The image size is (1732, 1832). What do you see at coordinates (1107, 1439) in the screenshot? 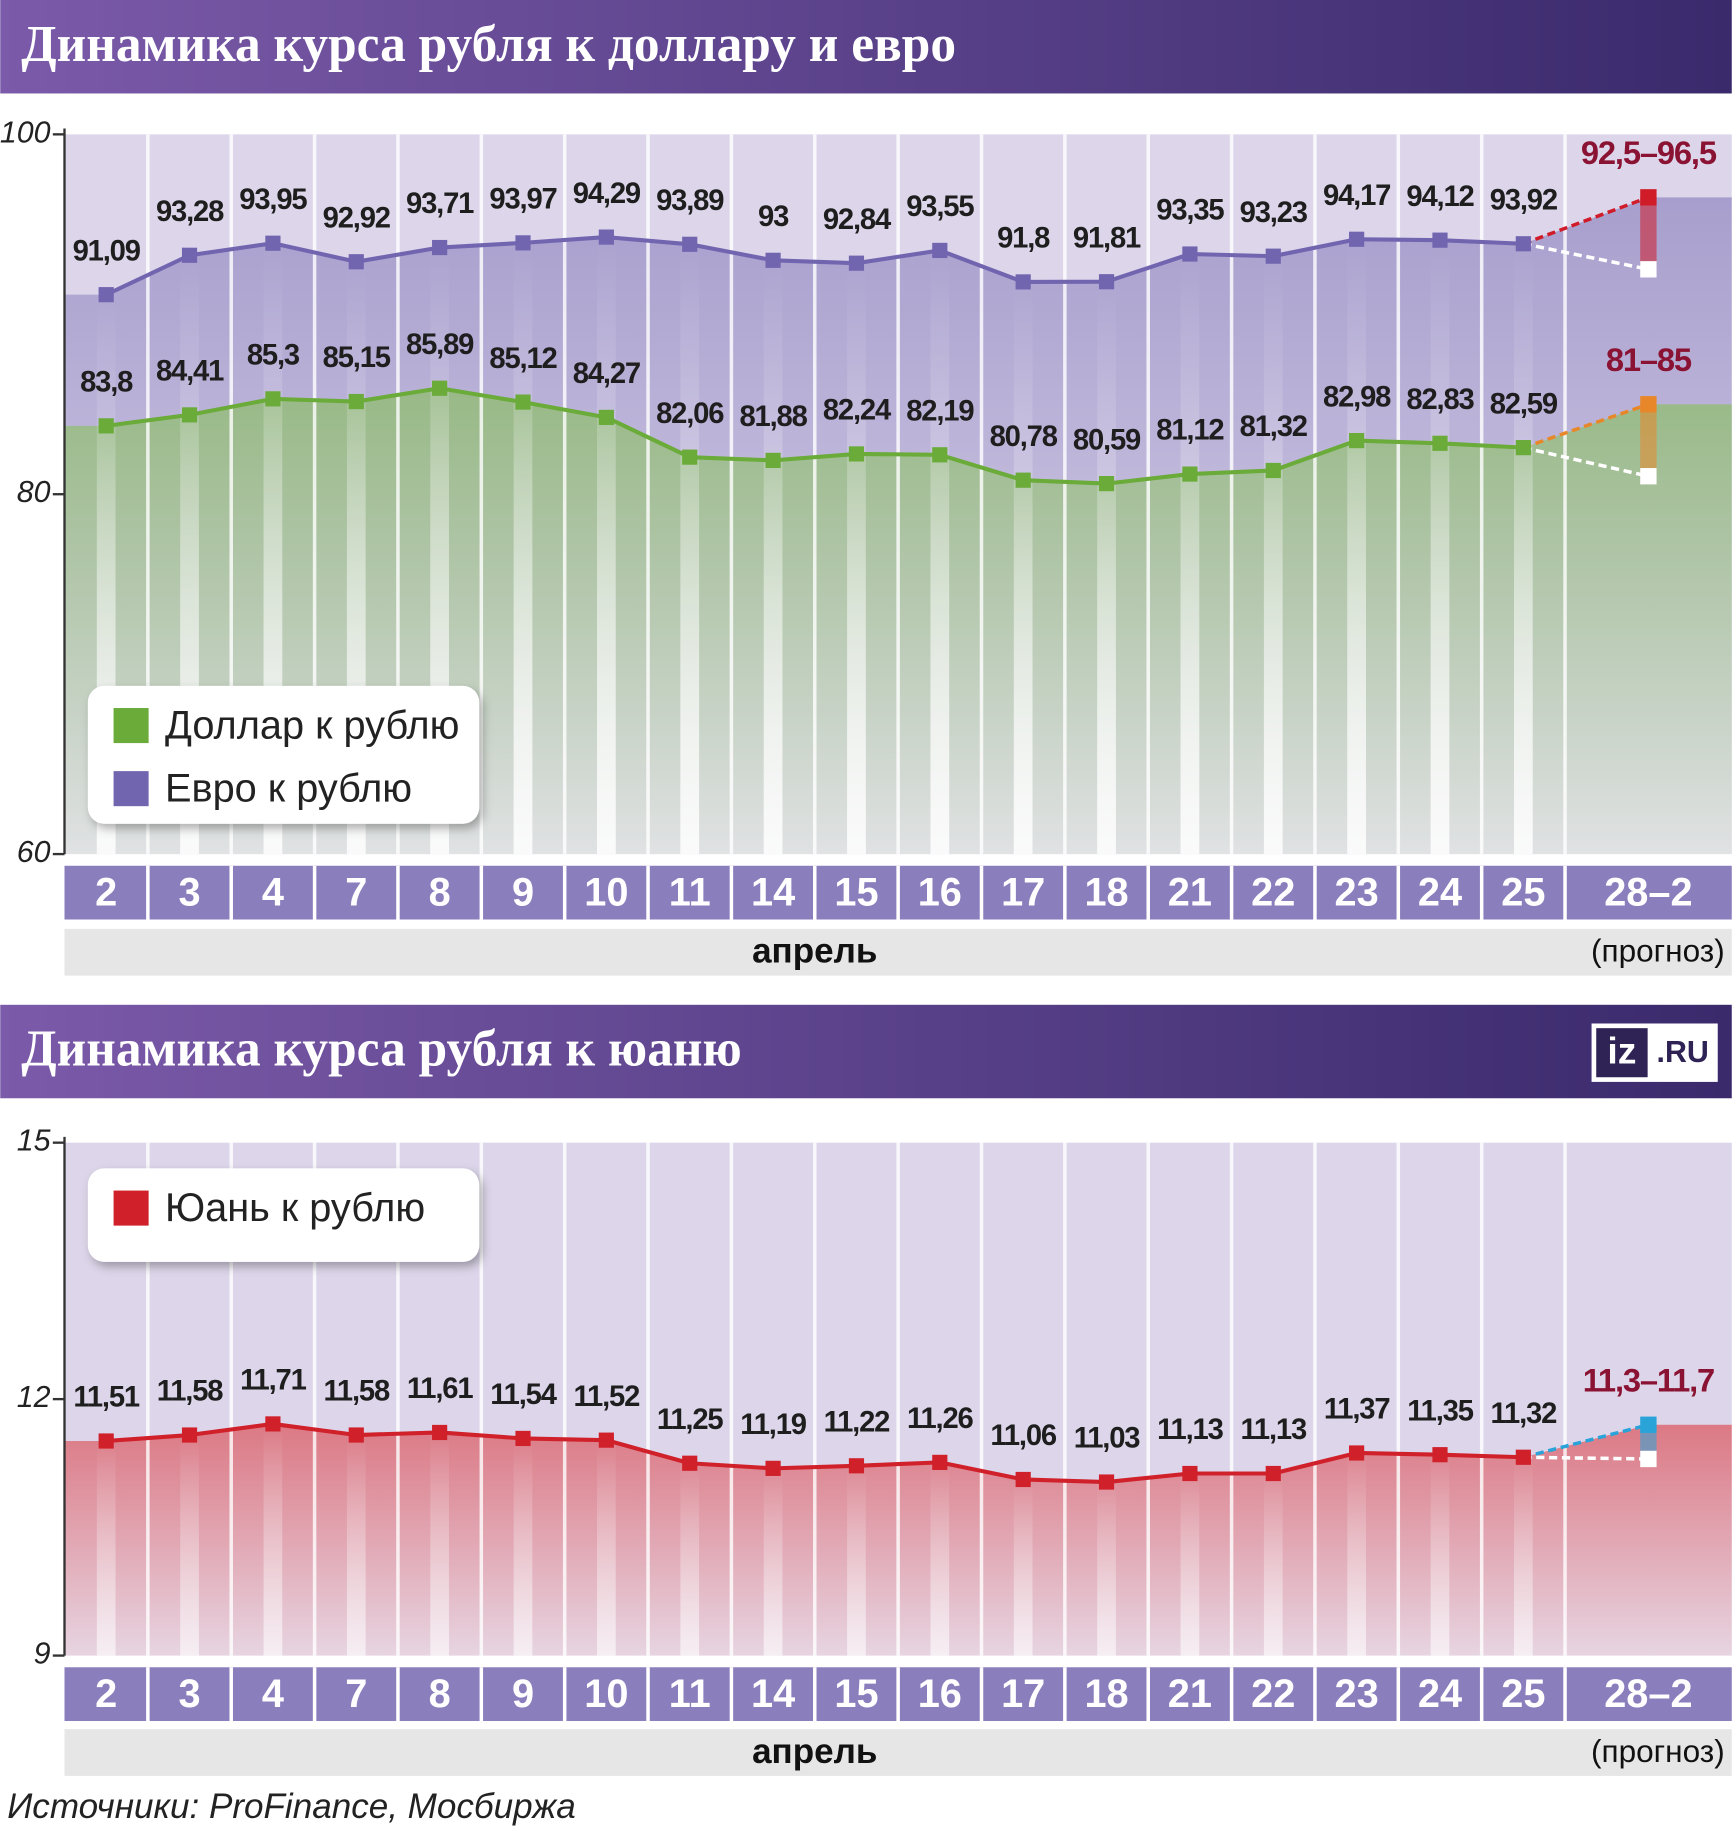
I see `value-label: 11,03` at bounding box center [1107, 1439].